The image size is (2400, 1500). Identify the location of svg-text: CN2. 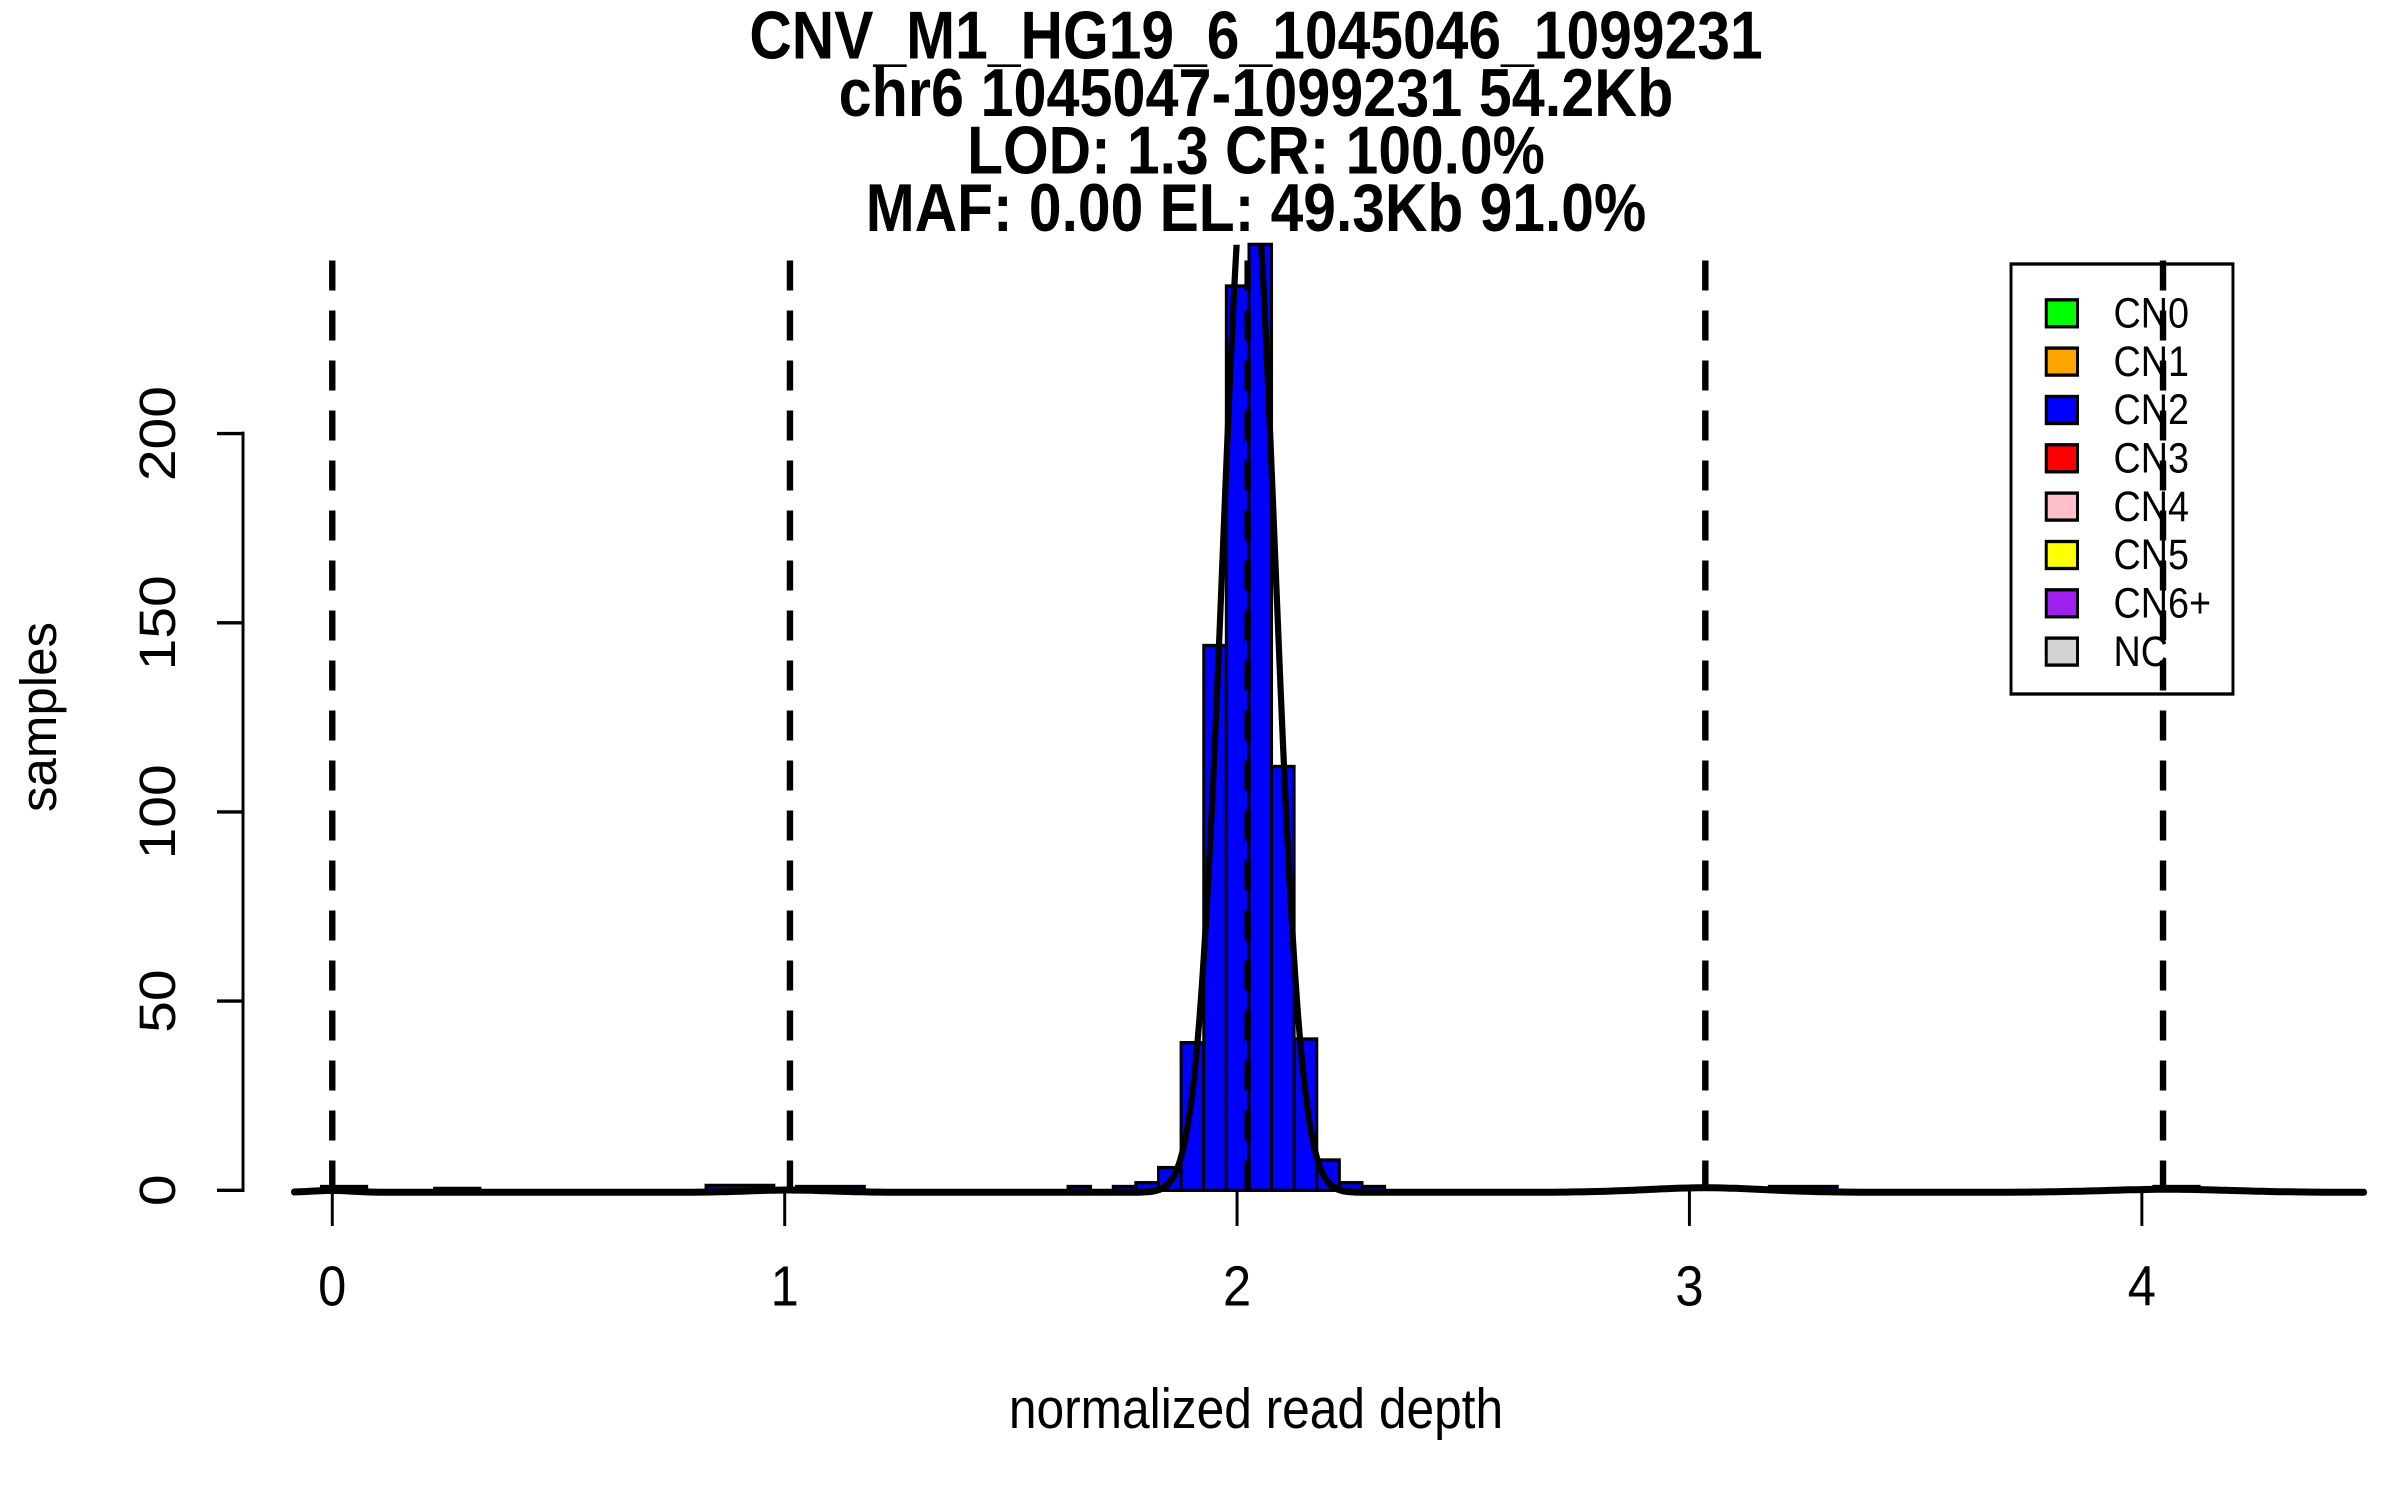
(2152, 410).